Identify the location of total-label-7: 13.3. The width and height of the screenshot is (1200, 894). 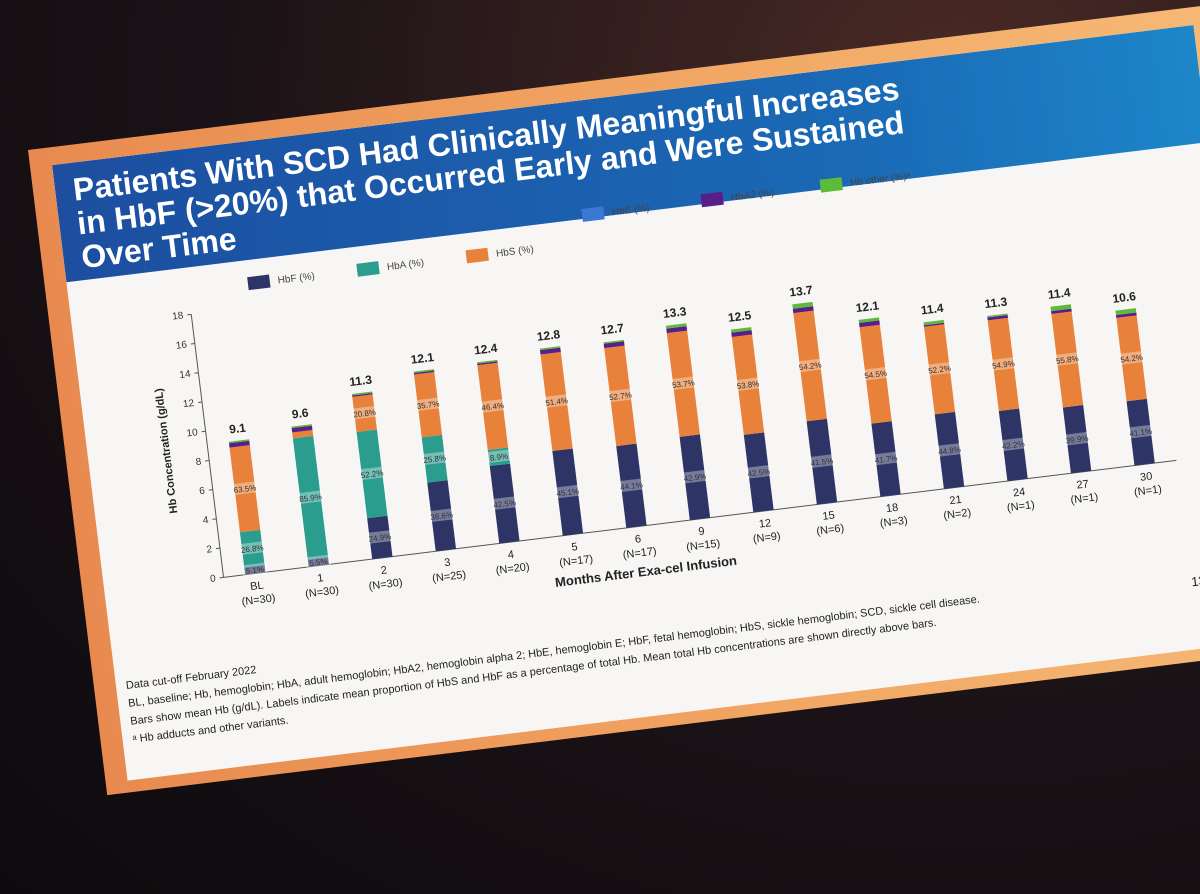
(674, 312).